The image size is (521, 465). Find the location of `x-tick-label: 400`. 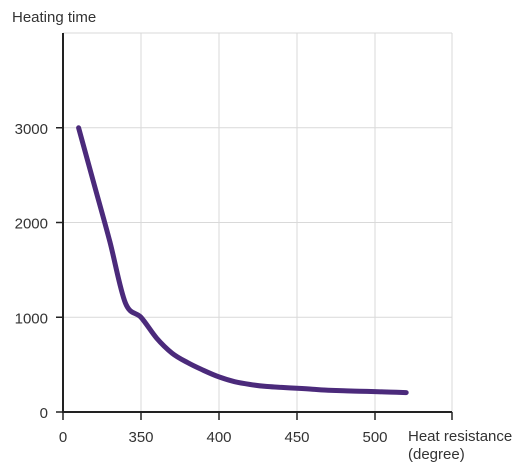

x-tick-label: 400 is located at coordinates (218, 437).